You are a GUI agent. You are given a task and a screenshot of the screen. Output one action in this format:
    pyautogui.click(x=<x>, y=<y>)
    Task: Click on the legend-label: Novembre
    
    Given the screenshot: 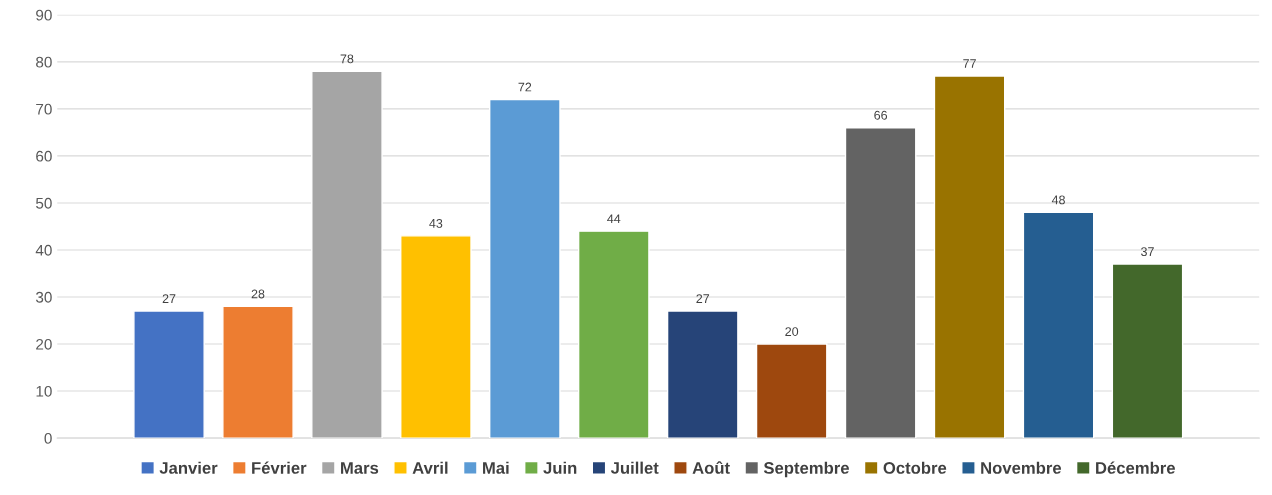 What is the action you would take?
    pyautogui.click(x=1021, y=467)
    